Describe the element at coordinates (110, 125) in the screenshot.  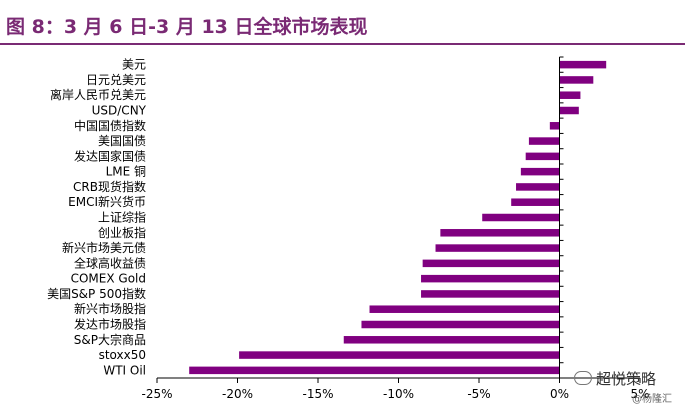
I see `category-label: 中国国债指数` at that location.